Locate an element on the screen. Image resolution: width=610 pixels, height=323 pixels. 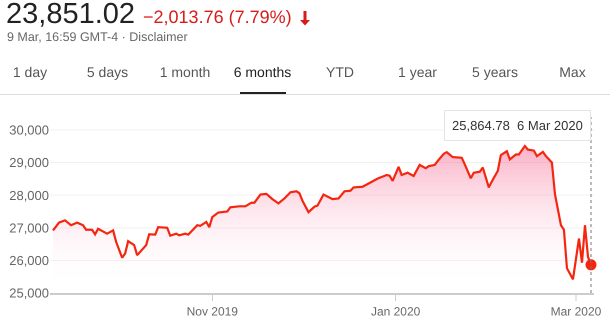
text: 6 months is located at coordinates (262, 72).